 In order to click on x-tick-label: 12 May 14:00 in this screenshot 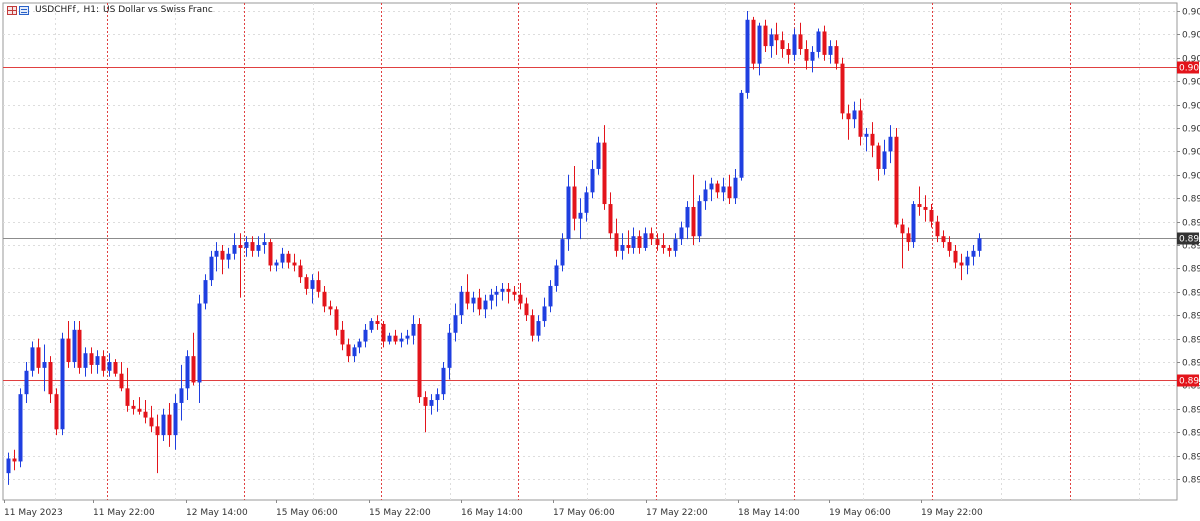, I will do `click(217, 513)`.